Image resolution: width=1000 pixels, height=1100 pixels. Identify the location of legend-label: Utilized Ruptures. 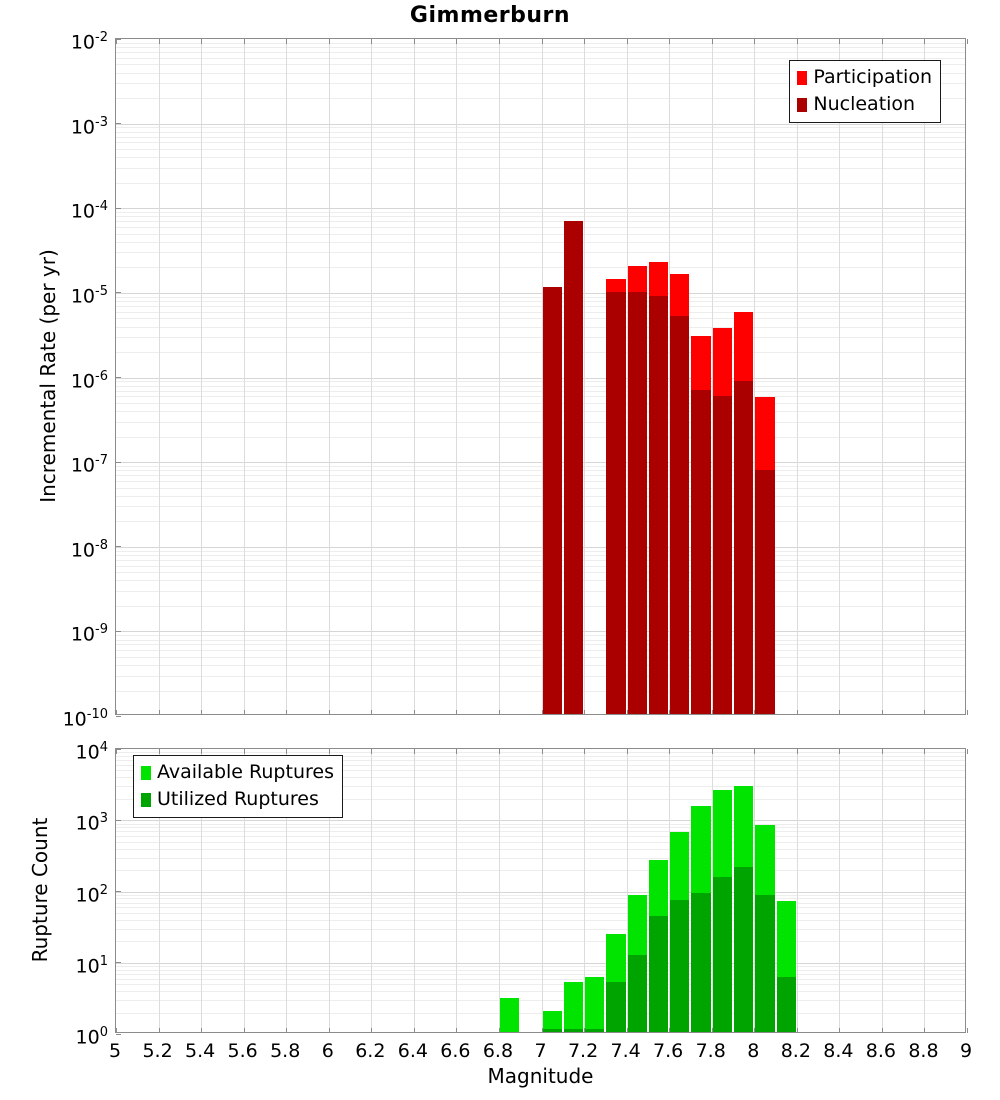
(238, 799).